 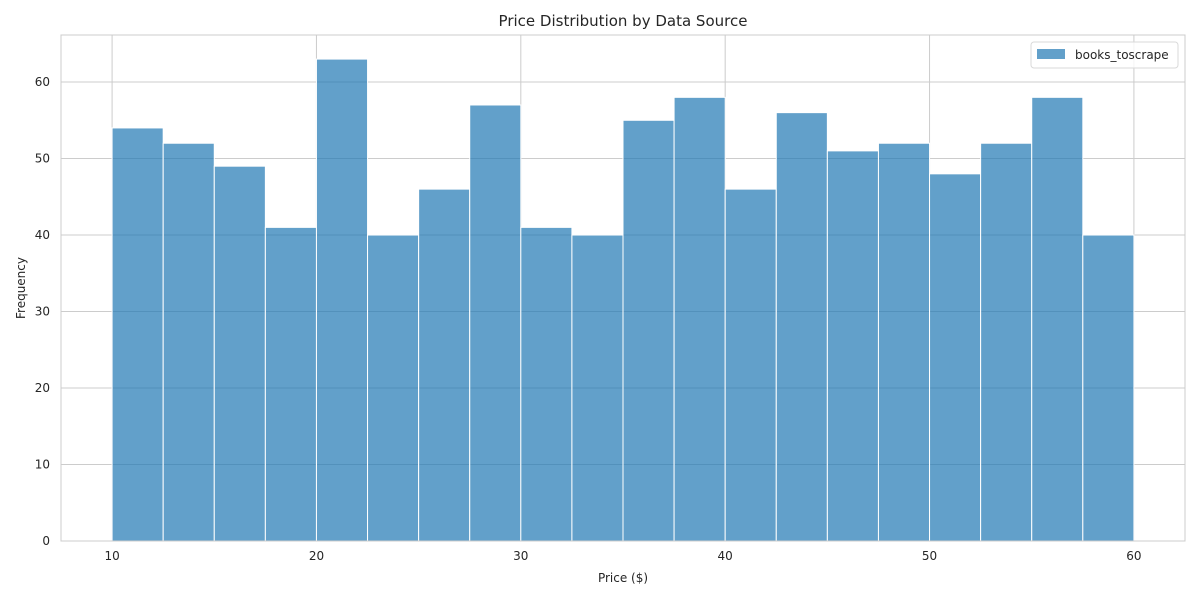 I want to click on y-tick-label: 60, so click(x=42, y=82).